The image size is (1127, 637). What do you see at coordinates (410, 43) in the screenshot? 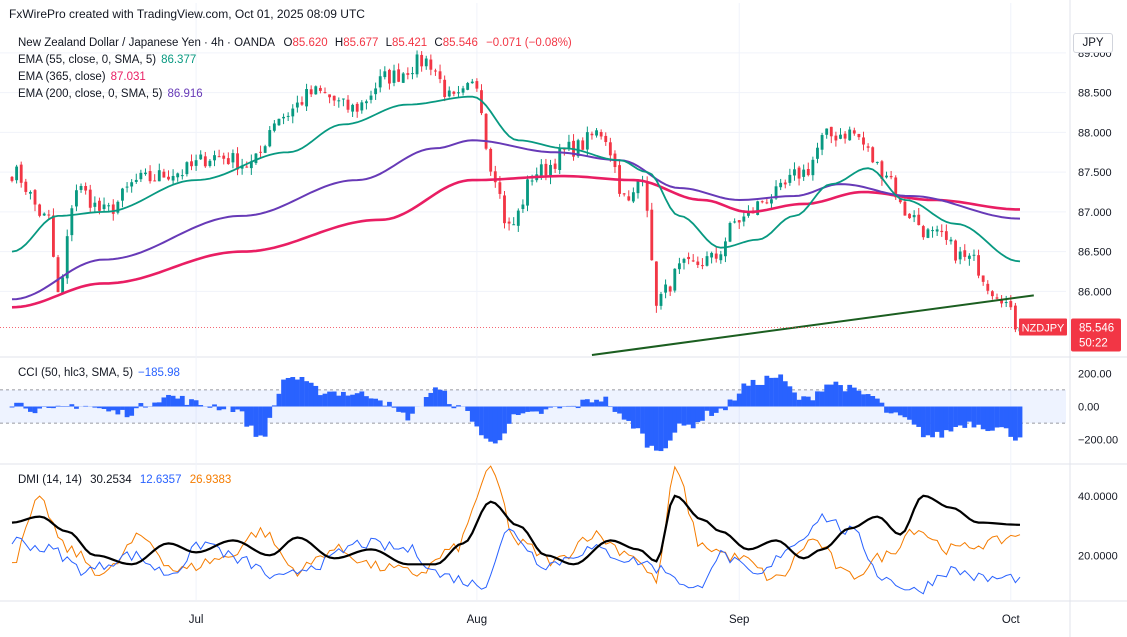
I see `legend-low: 85.421` at bounding box center [410, 43].